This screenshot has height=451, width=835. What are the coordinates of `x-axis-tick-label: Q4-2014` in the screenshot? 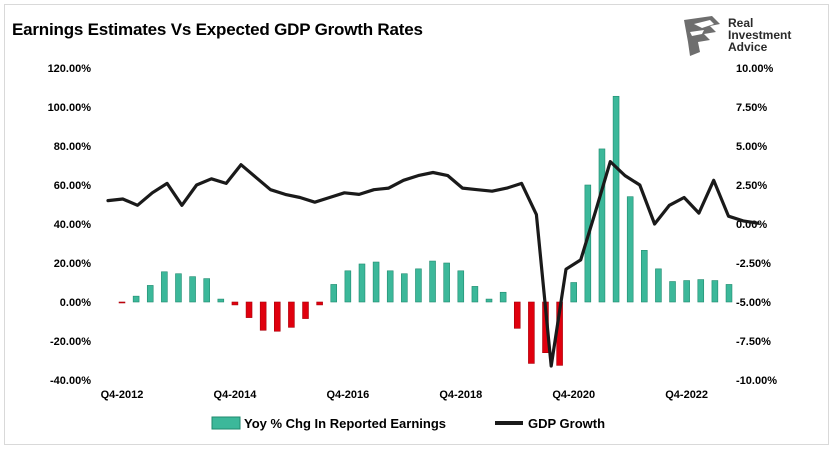 It's located at (236, 395).